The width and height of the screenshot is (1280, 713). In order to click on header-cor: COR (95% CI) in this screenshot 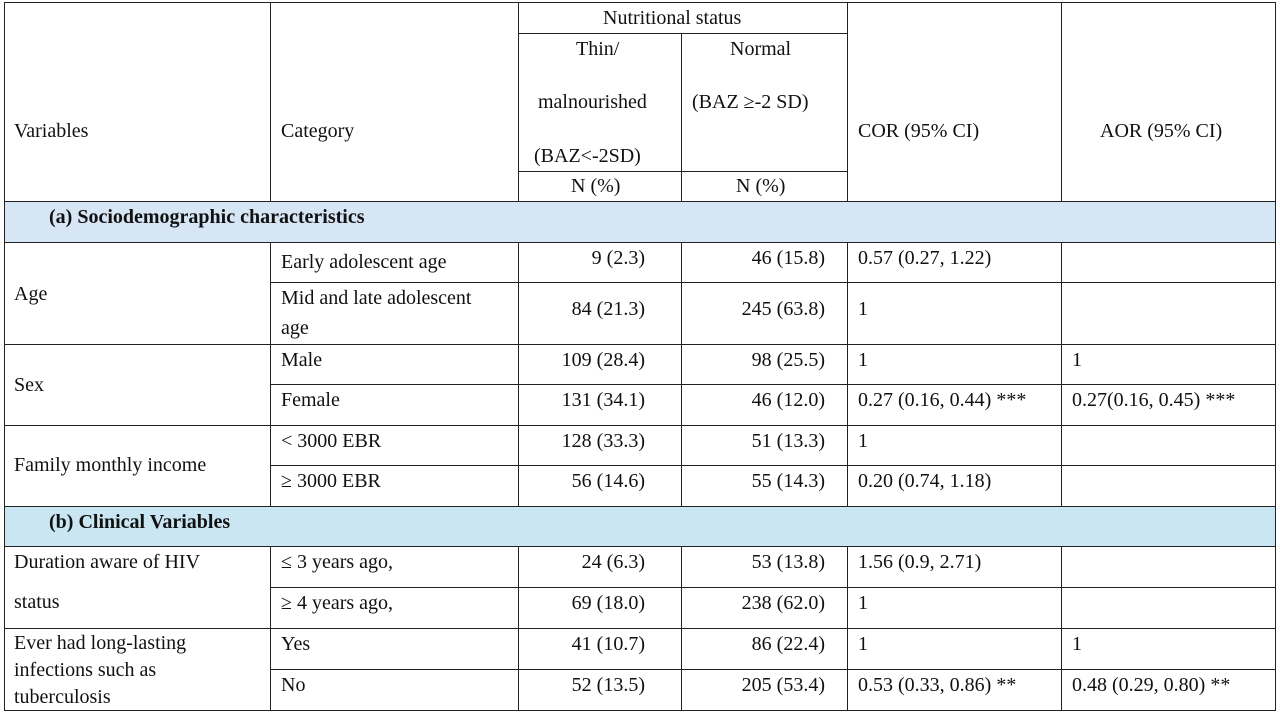, I will do `click(919, 131)`.